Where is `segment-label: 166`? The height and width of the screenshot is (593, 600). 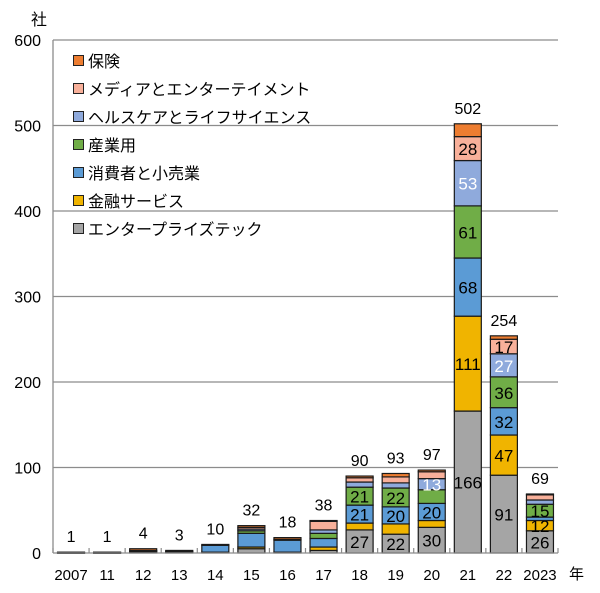 segment-label: 166 is located at coordinates (468, 483).